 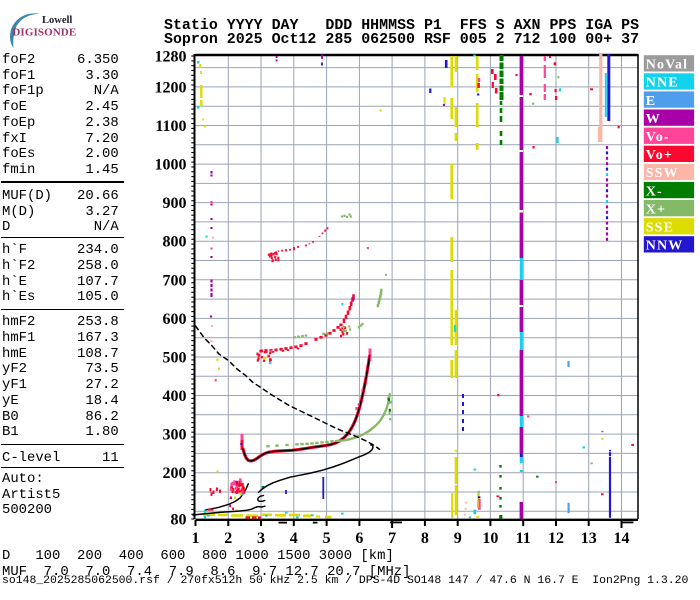 I want to click on svg-text: 4, so click(x=294, y=538).